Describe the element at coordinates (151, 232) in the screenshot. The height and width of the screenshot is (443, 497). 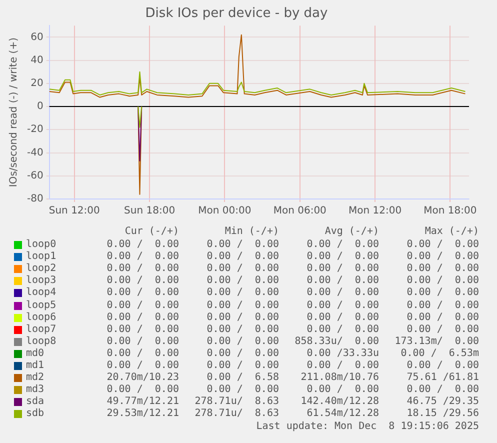
I see `text: Cur (-/+)` at that location.